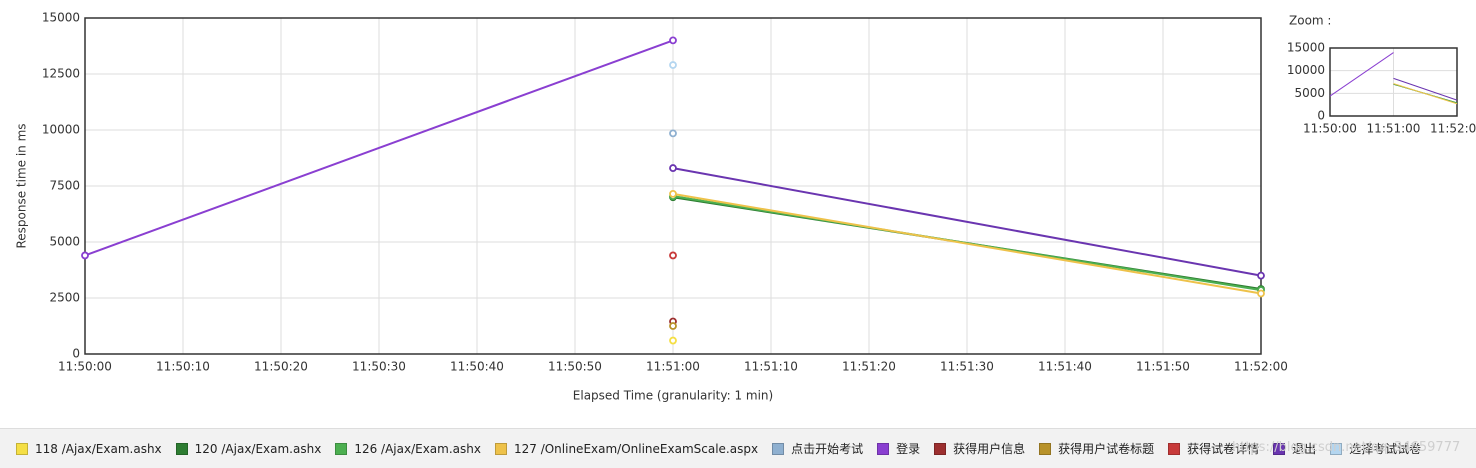  I want to click on legend-item: 获得用户信息, so click(979, 448).